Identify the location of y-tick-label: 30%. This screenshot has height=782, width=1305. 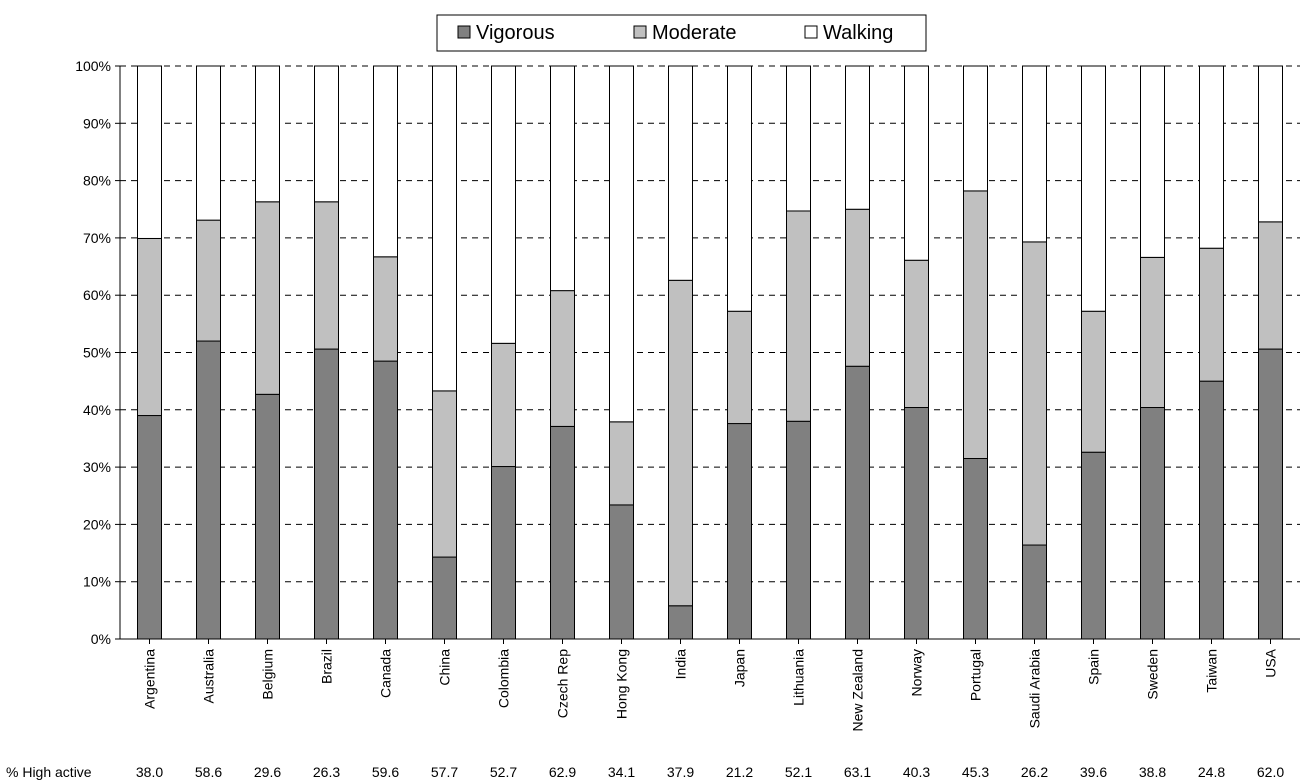
(97, 467).